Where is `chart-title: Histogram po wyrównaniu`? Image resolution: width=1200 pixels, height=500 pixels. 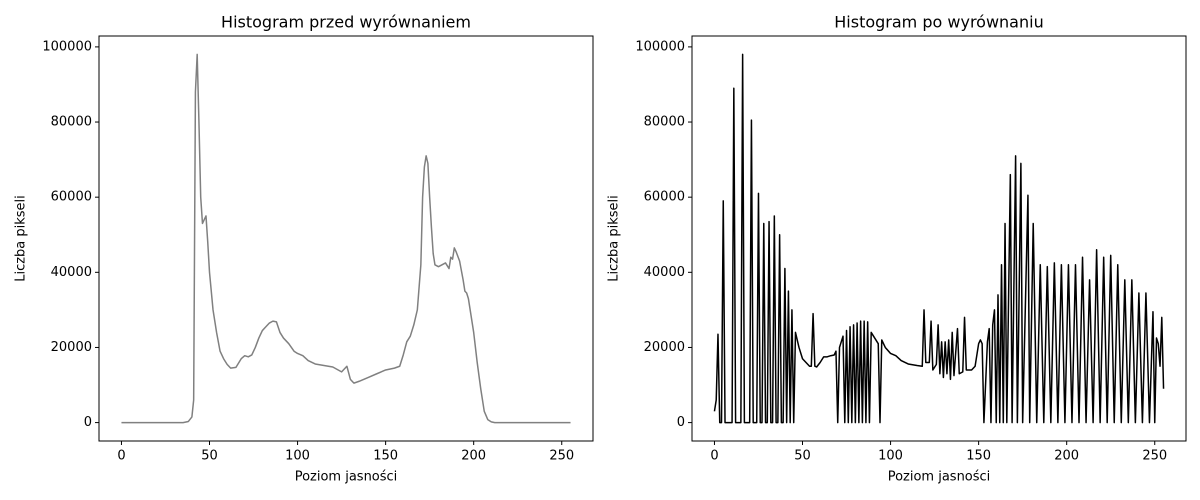
chart-title: Histogram po wyrównaniu is located at coordinates (938, 22).